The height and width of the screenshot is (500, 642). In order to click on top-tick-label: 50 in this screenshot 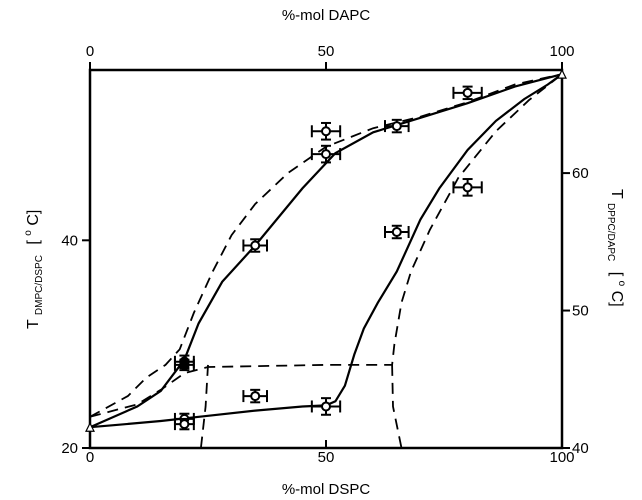, I will do `click(326, 51)`.